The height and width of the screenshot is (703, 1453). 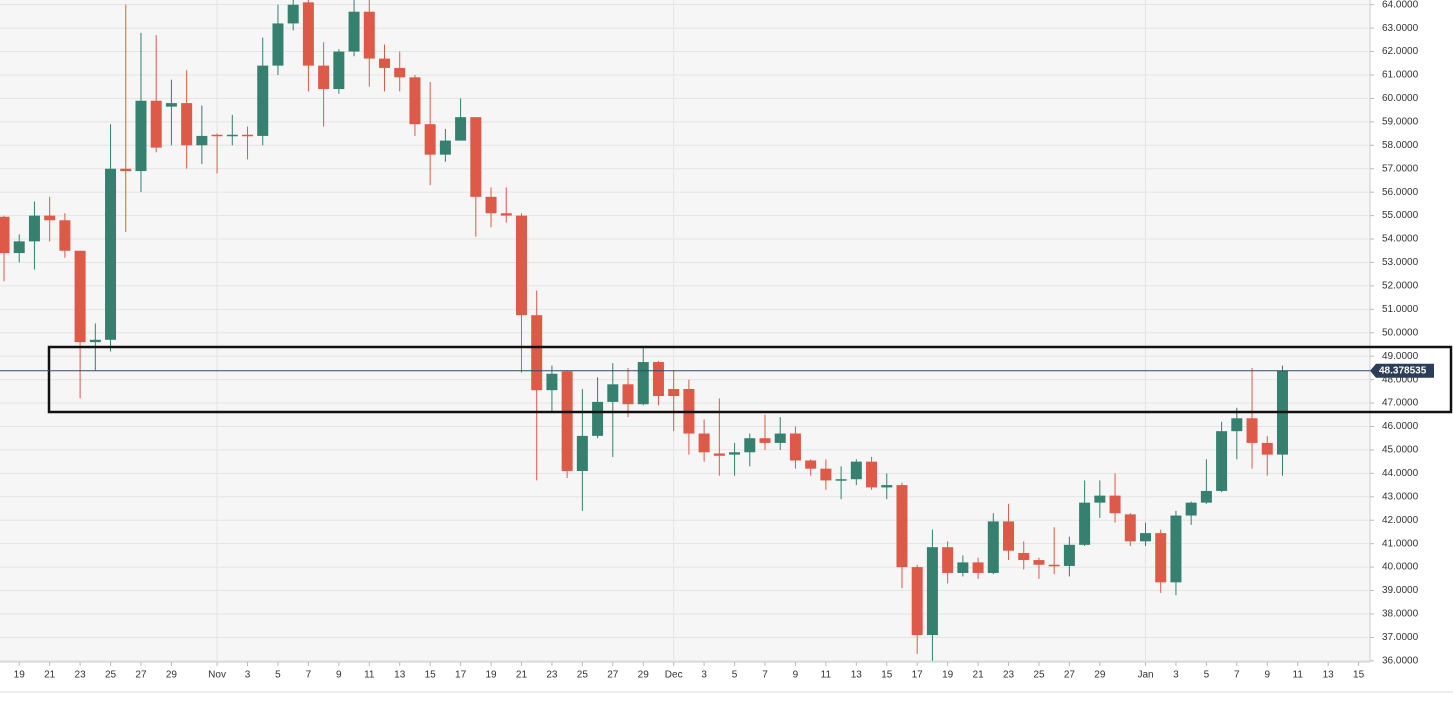 I want to click on x-tick-label: 21, so click(x=979, y=675).